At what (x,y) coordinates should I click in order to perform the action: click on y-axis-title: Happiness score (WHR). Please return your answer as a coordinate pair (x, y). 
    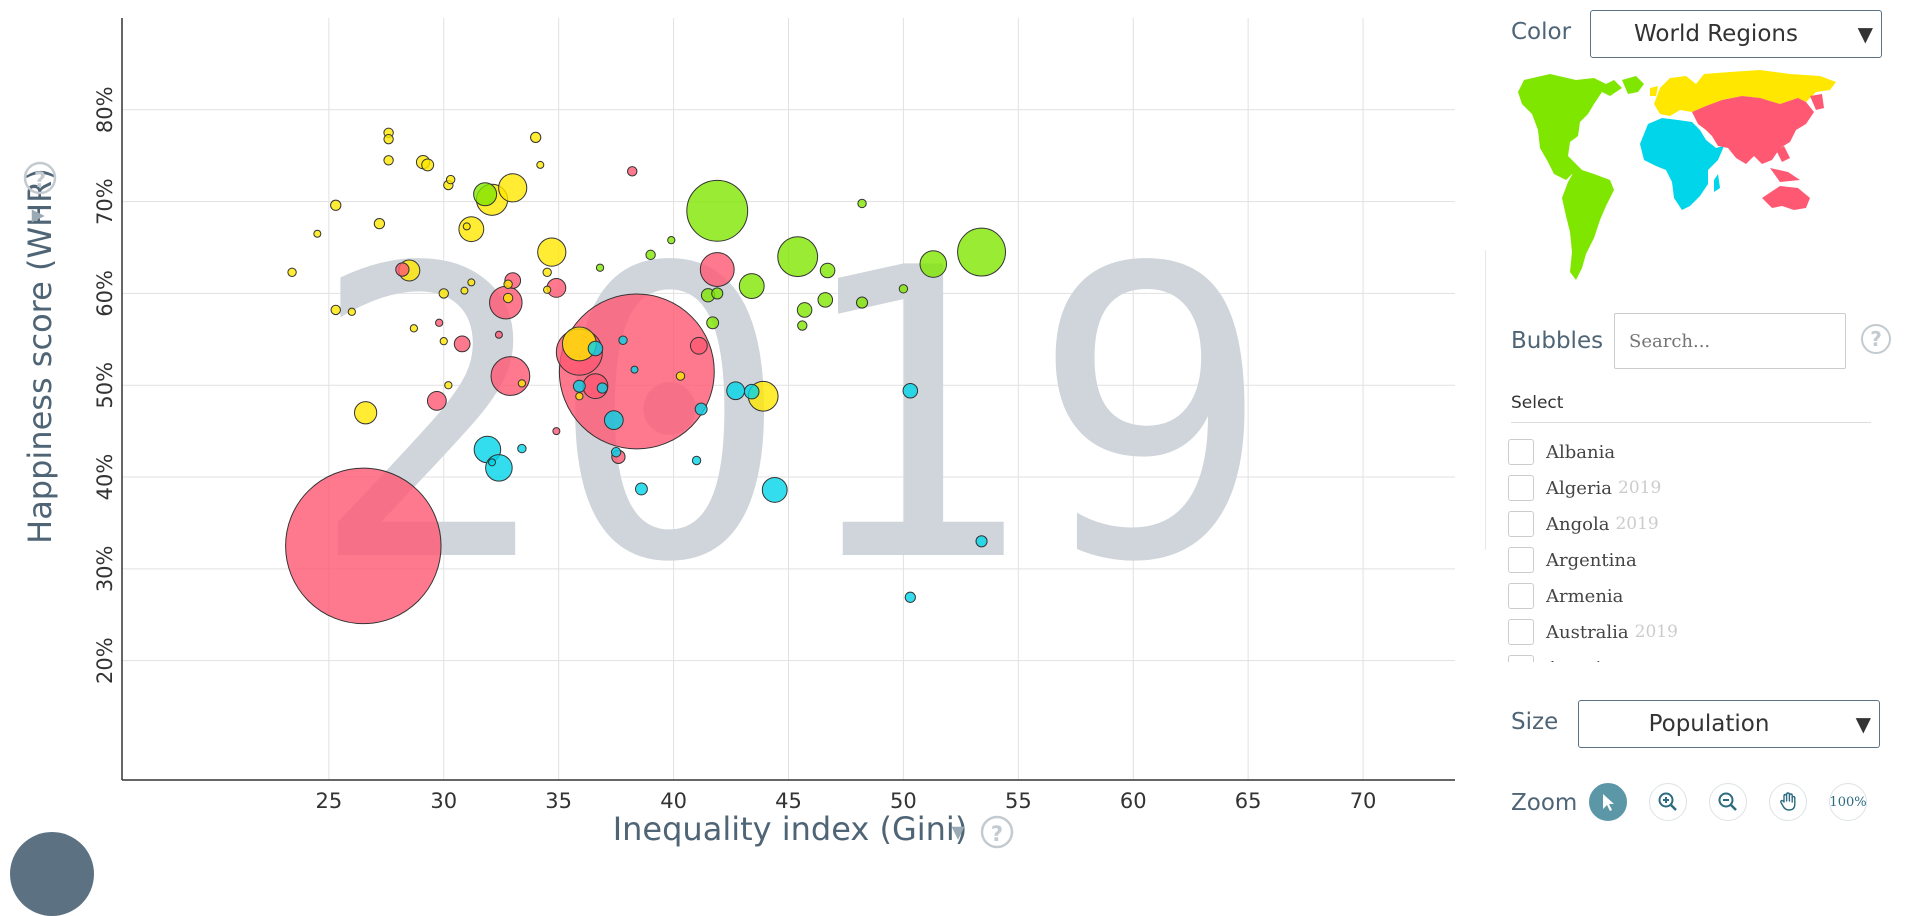
    Looking at the image, I should click on (40, 356).